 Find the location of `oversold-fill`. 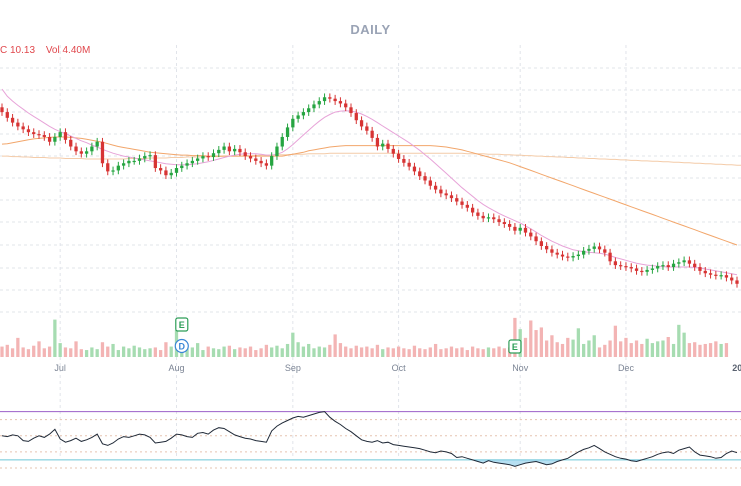

oversold-fill is located at coordinates (369, 463).